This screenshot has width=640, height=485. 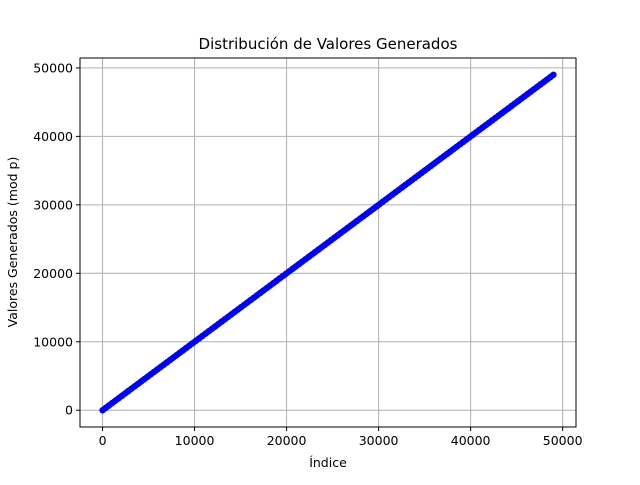 What do you see at coordinates (53, 341) in the screenshot?
I see `y-tick-label: 10000` at bounding box center [53, 341].